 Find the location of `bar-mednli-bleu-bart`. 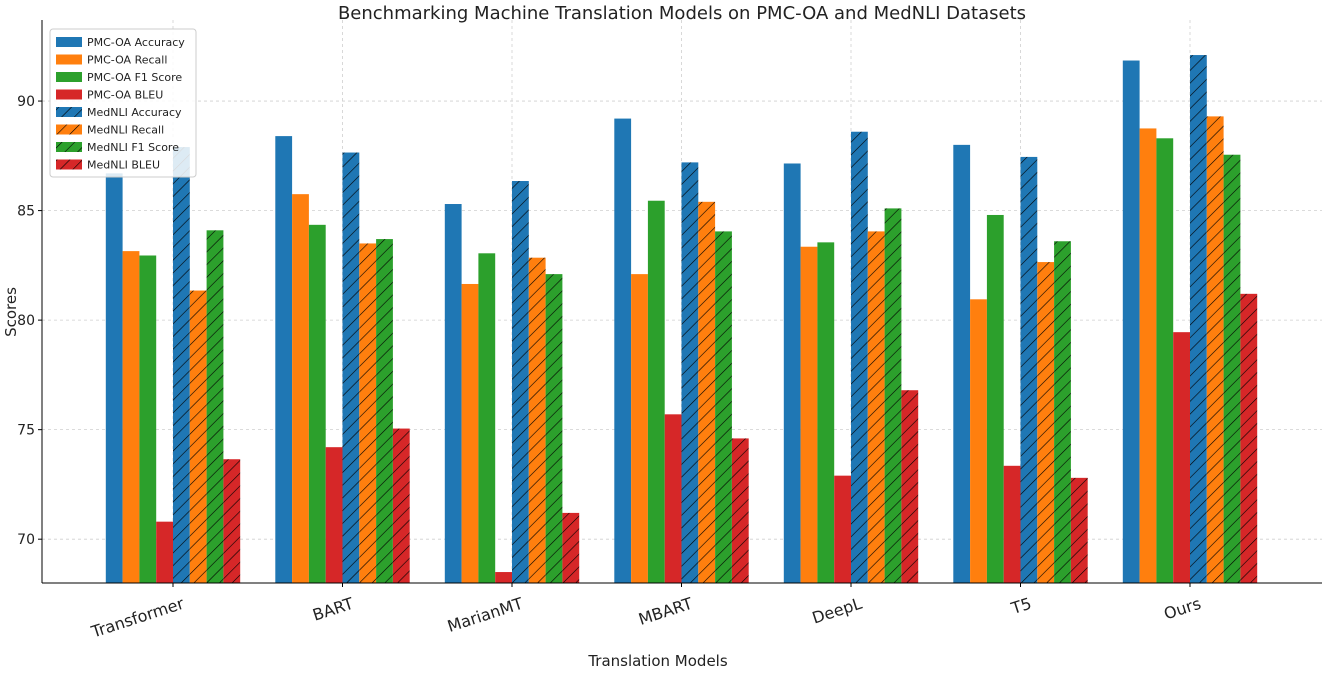

bar-mednli-bleu-bart is located at coordinates (401, 505).